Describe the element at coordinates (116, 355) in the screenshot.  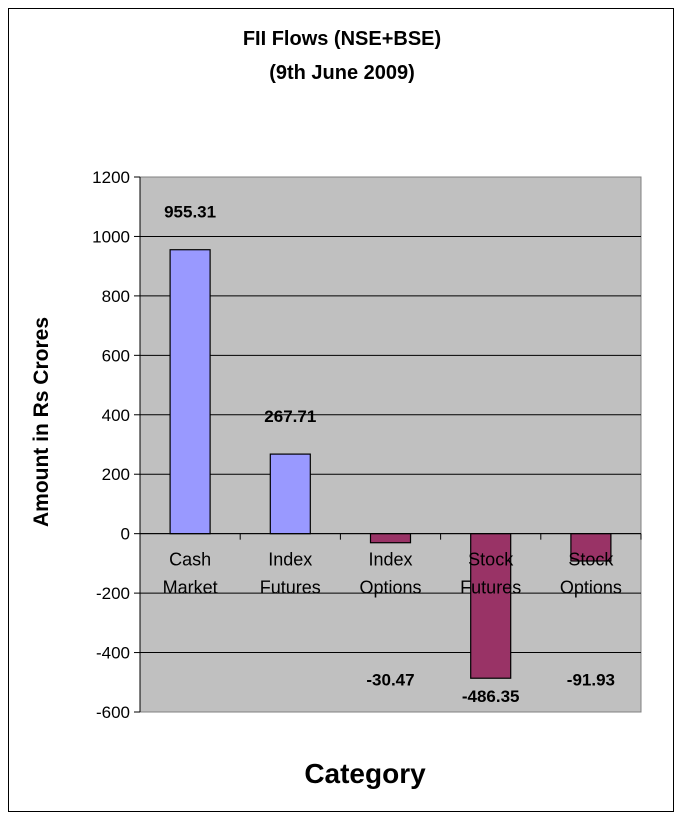
I see `y-tick-label: 600` at that location.